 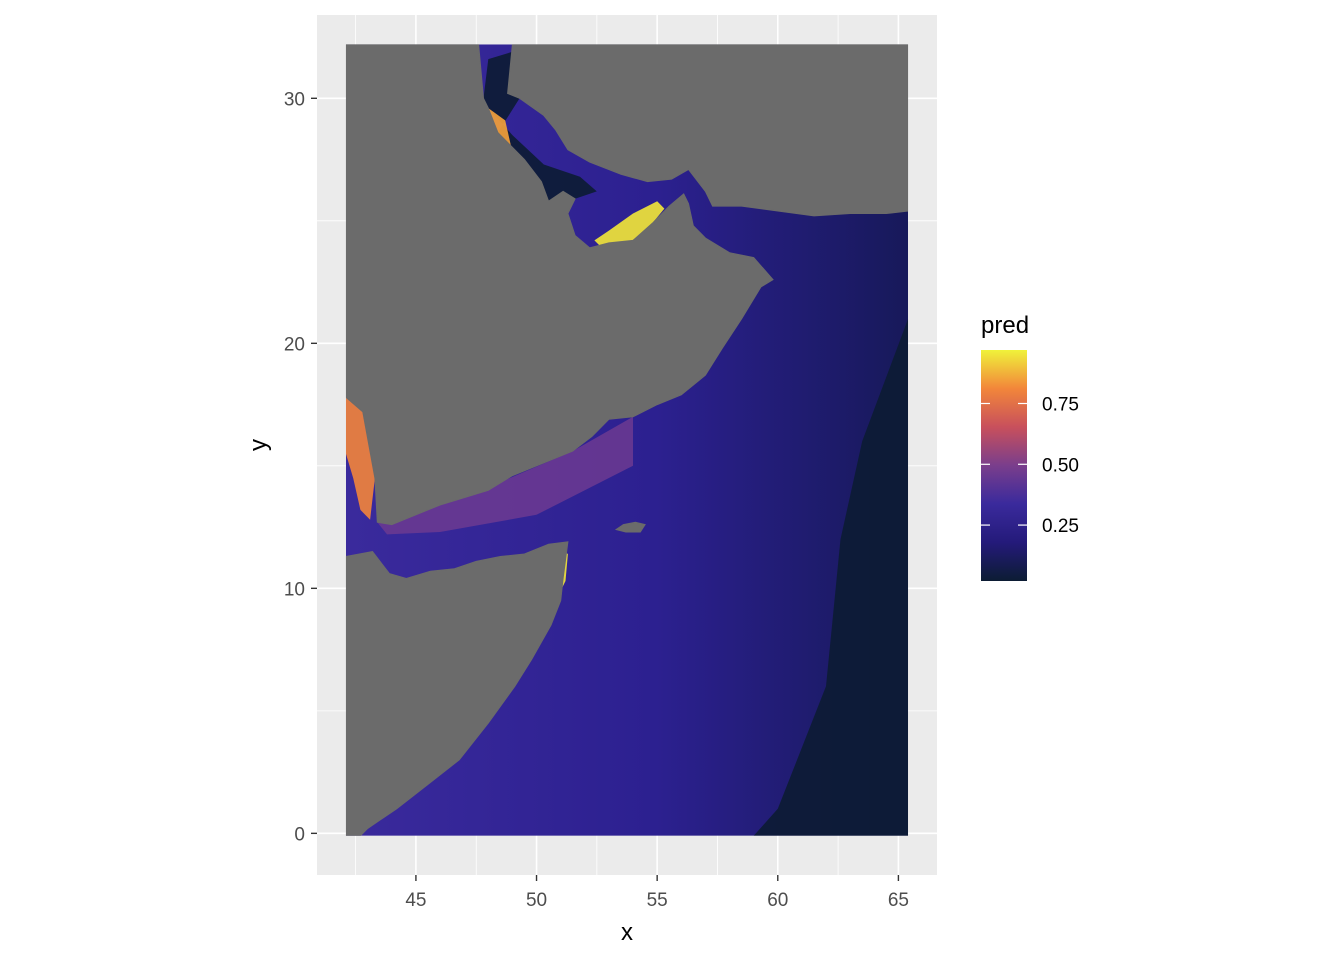 What do you see at coordinates (536, 900) in the screenshot?
I see `x-tick-label: 50` at bounding box center [536, 900].